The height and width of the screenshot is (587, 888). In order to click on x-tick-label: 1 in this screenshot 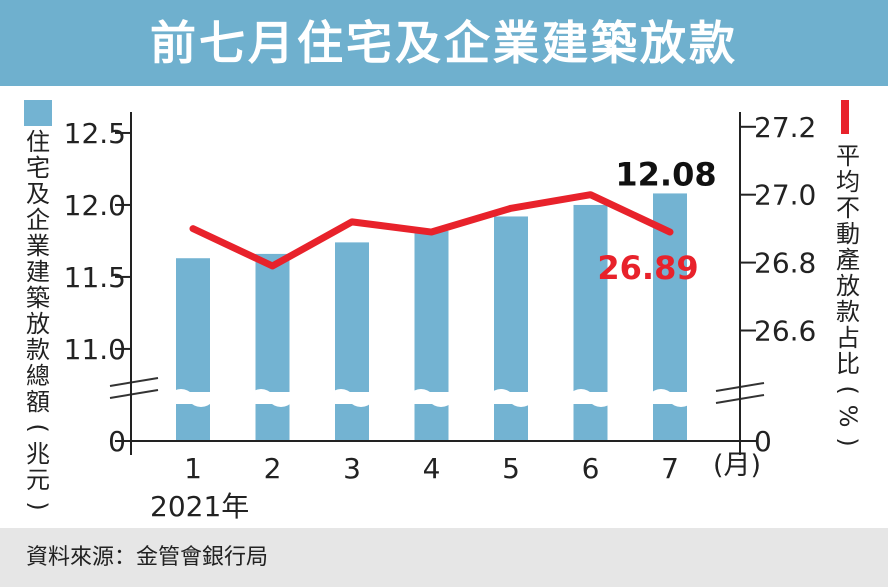, I will do `click(193, 468)`.